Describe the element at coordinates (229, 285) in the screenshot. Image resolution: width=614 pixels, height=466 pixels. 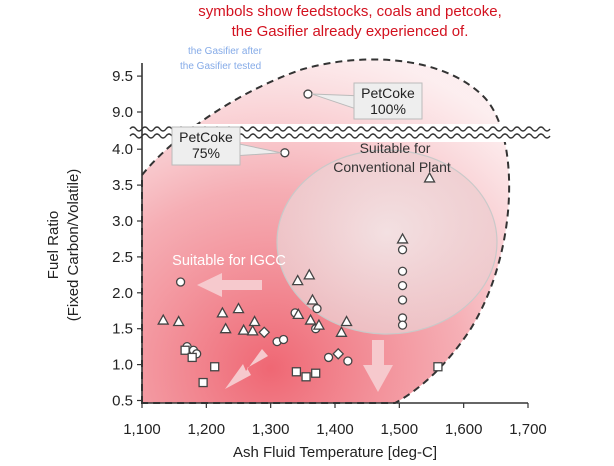
I see `arrow-left` at that location.